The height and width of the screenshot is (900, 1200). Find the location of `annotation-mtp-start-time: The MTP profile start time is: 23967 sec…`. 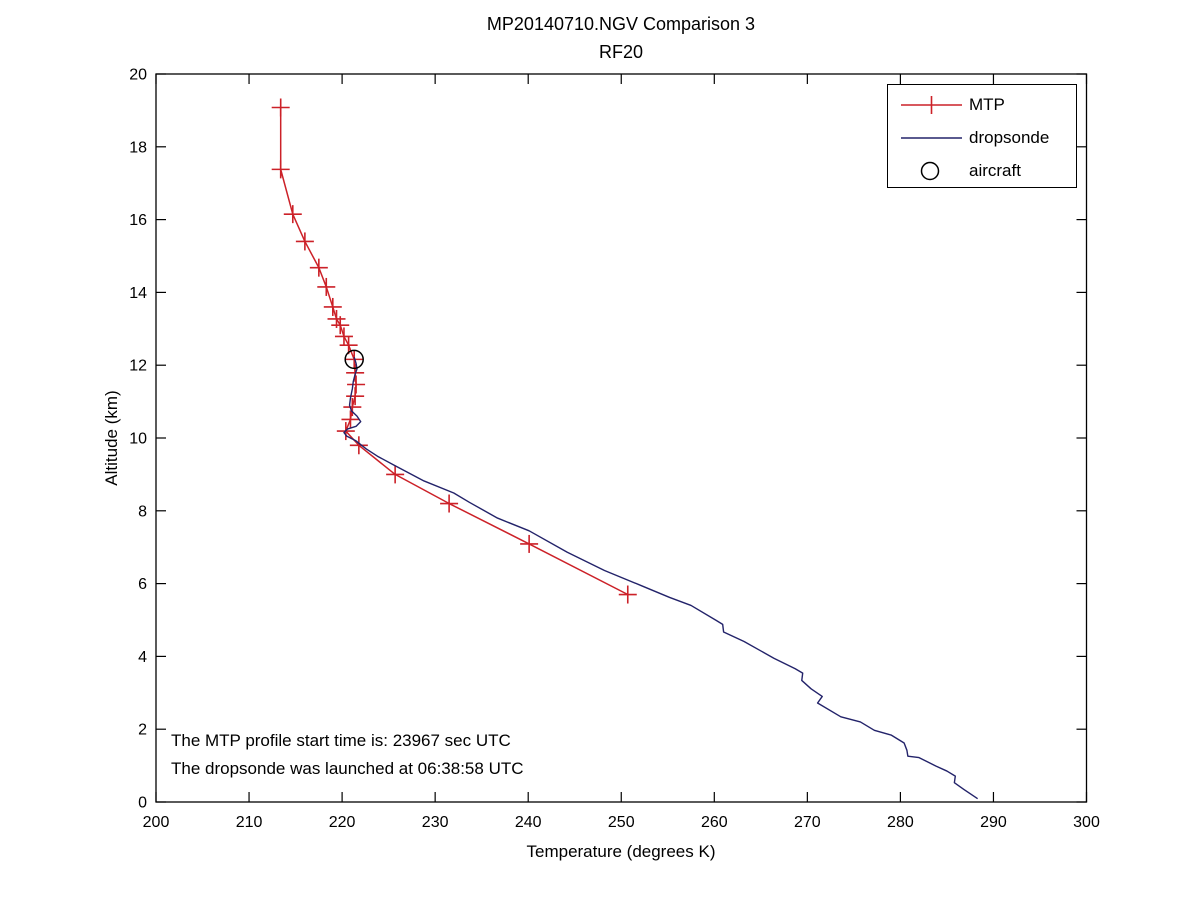

annotation-mtp-start-time: The MTP profile start time is: 23967 sec… is located at coordinates (341, 740).